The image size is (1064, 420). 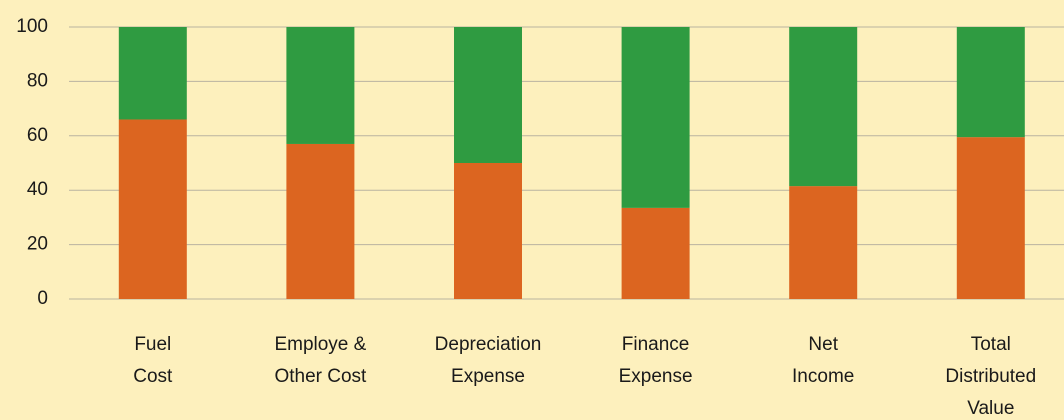 I want to click on x-tick-label: Total, so click(x=991, y=344).